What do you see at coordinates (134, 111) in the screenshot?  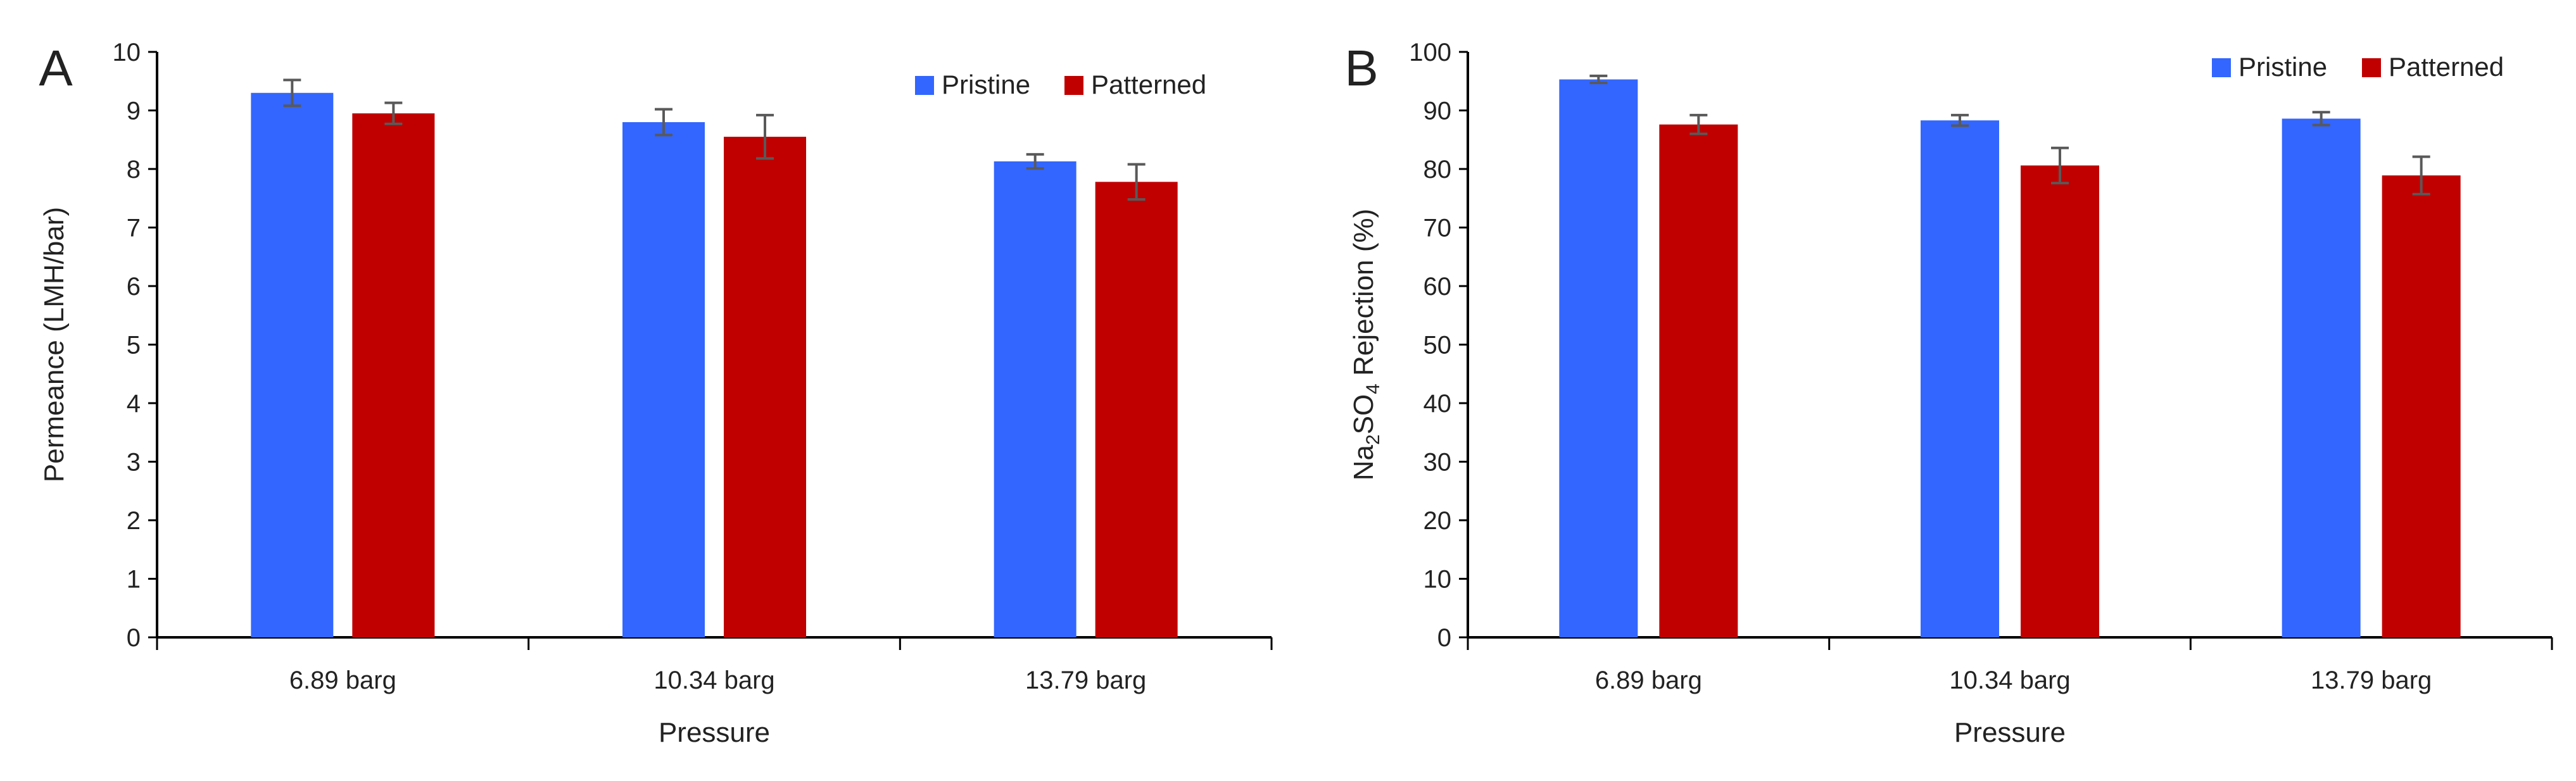 I see `y-tick-label: 9` at bounding box center [134, 111].